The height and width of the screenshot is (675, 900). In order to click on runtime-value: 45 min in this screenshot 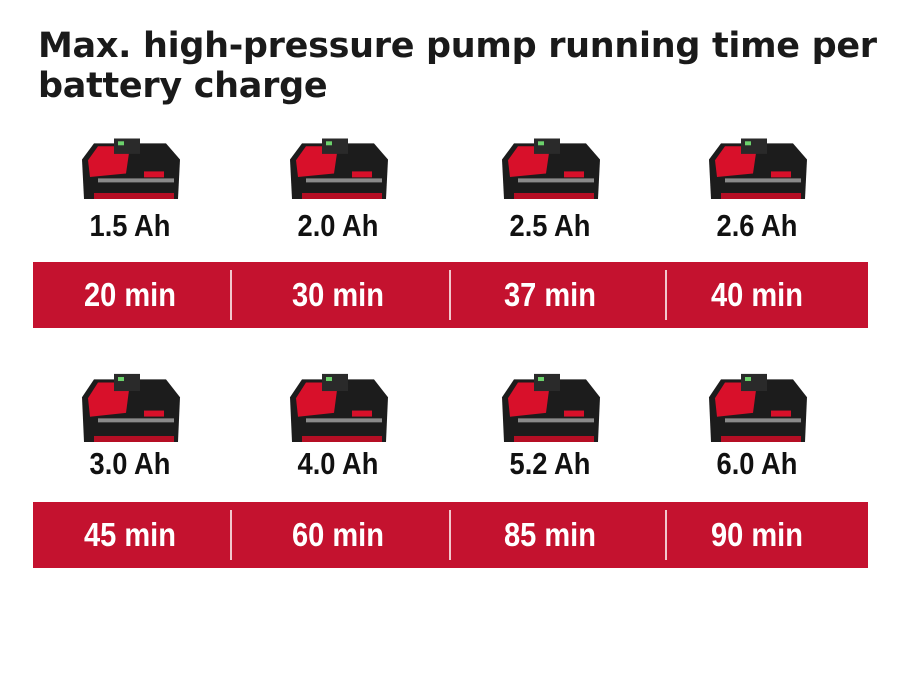, I will do `click(129, 534)`.